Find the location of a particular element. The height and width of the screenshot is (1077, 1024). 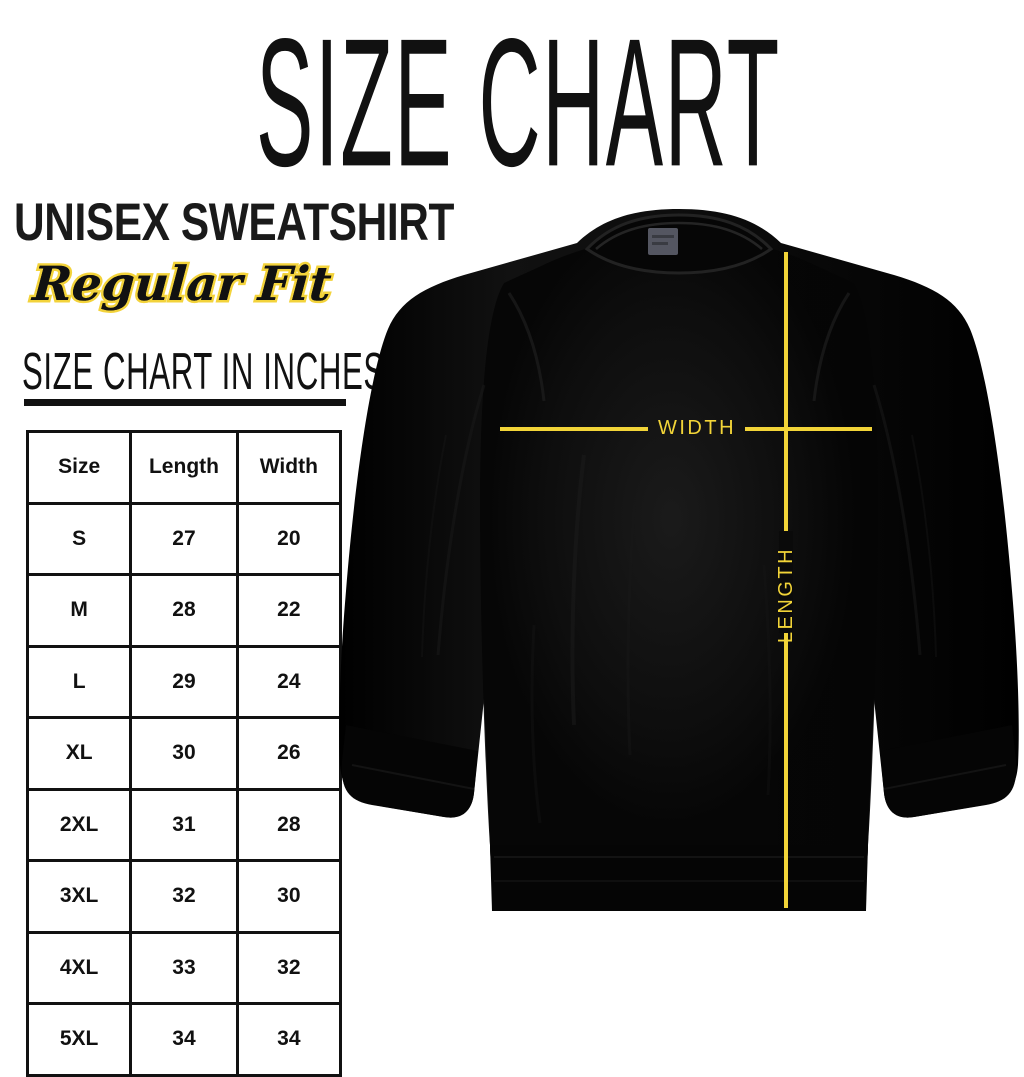

table-heading: SIZE CHART IN INCHES is located at coordinates (203, 372).